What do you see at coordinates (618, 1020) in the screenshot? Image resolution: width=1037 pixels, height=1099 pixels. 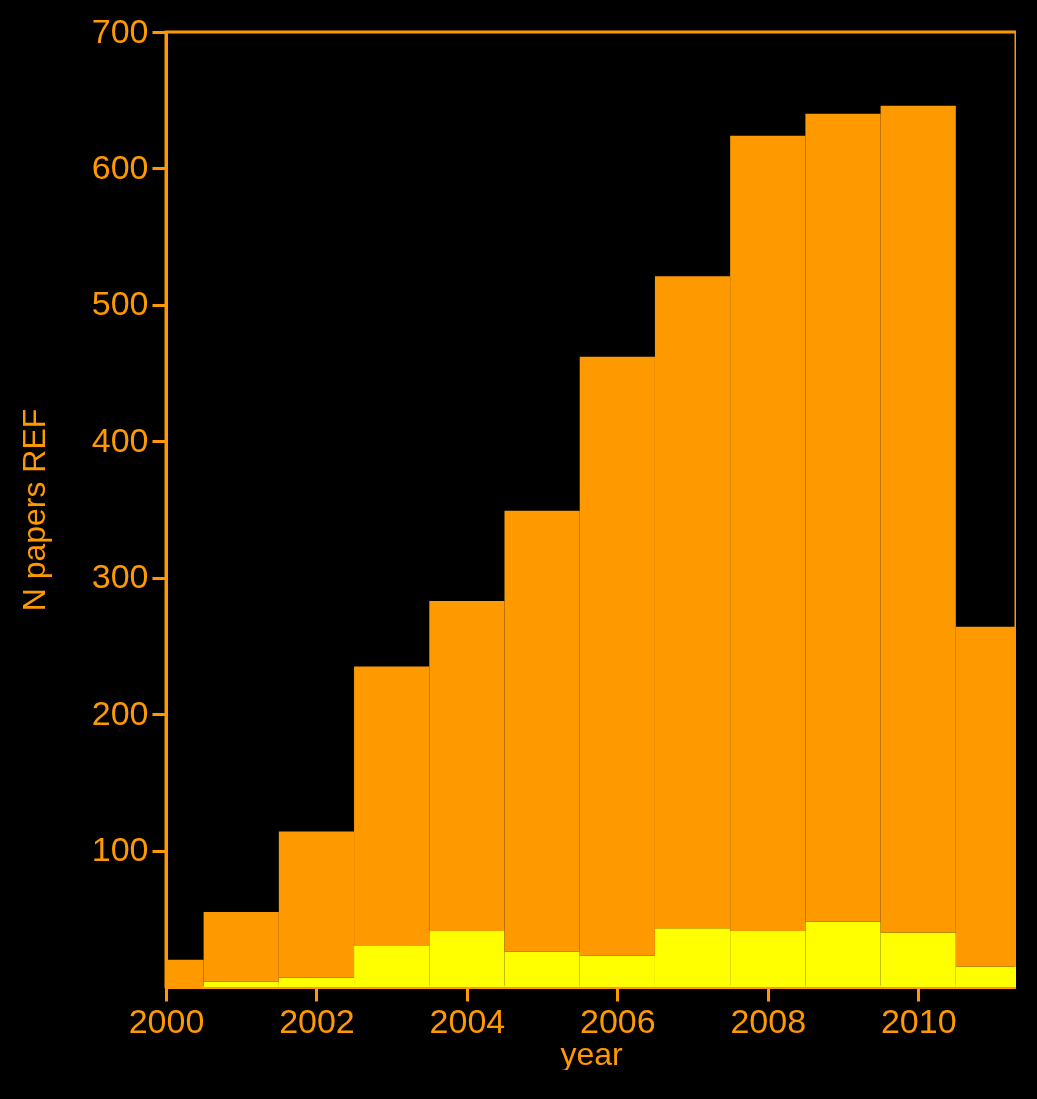 I see `x-tick-label: 2006` at bounding box center [618, 1020].